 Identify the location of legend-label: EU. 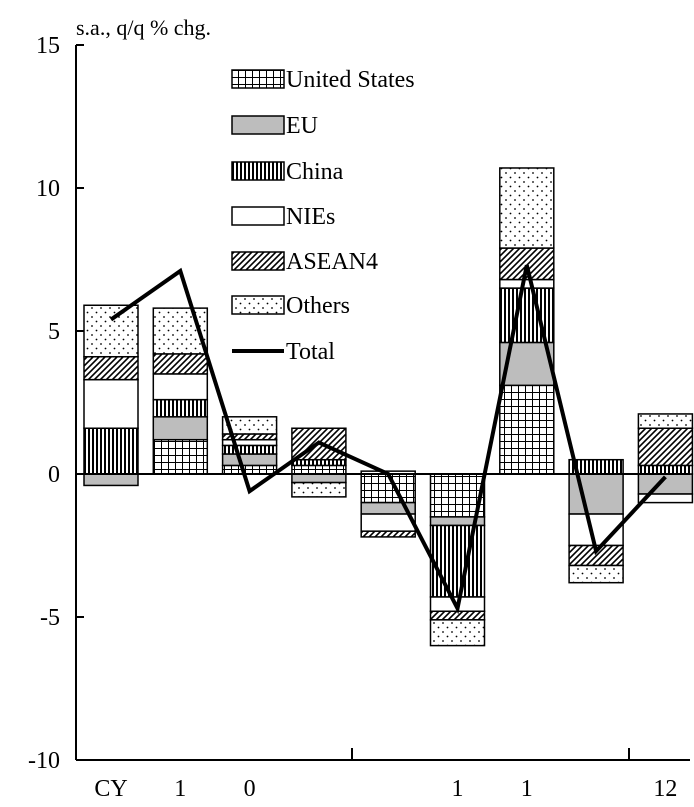
(302, 126).